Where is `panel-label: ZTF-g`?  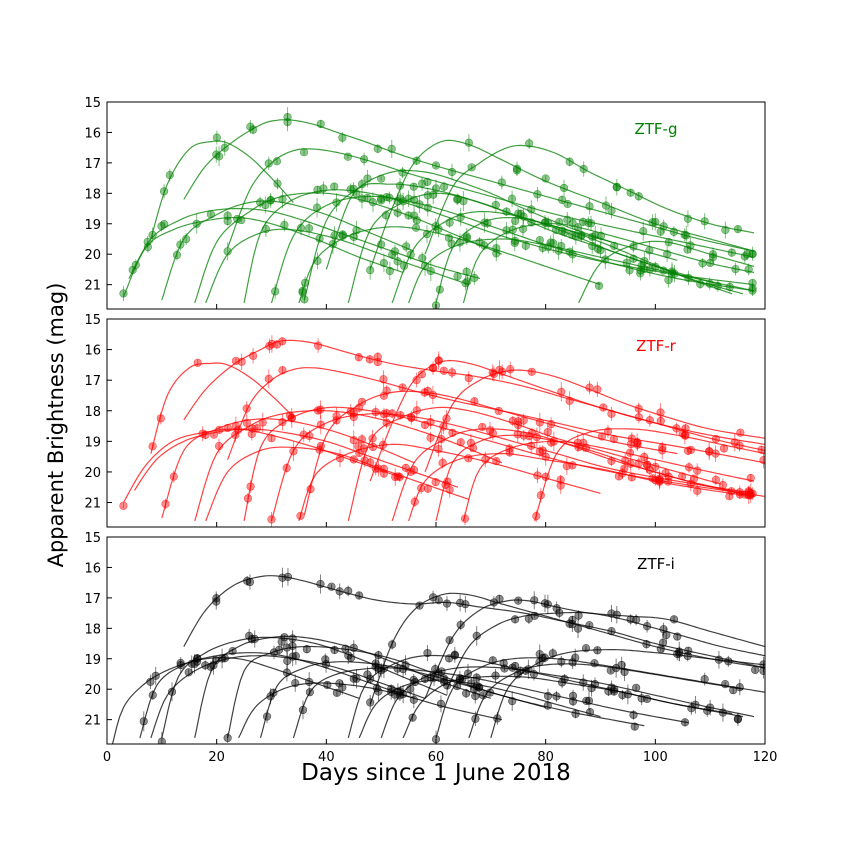 panel-label: ZTF-g is located at coordinates (655, 129).